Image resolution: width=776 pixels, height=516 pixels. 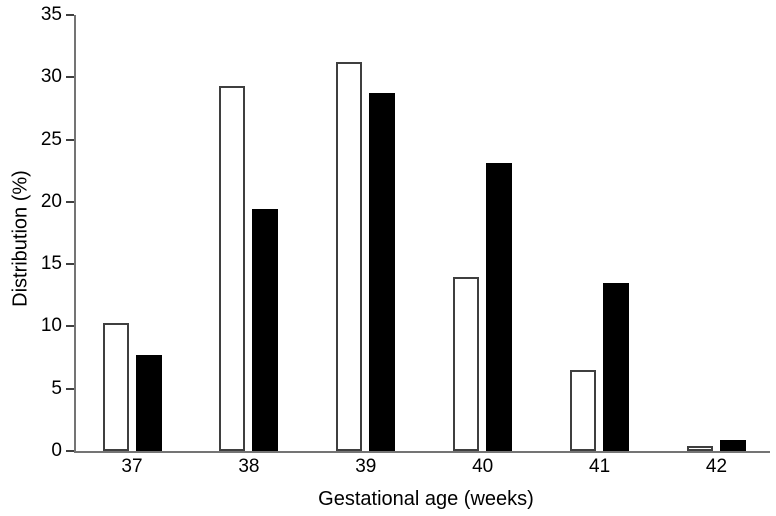 I want to click on y-tick-label-30: 30, so click(x=51, y=77).